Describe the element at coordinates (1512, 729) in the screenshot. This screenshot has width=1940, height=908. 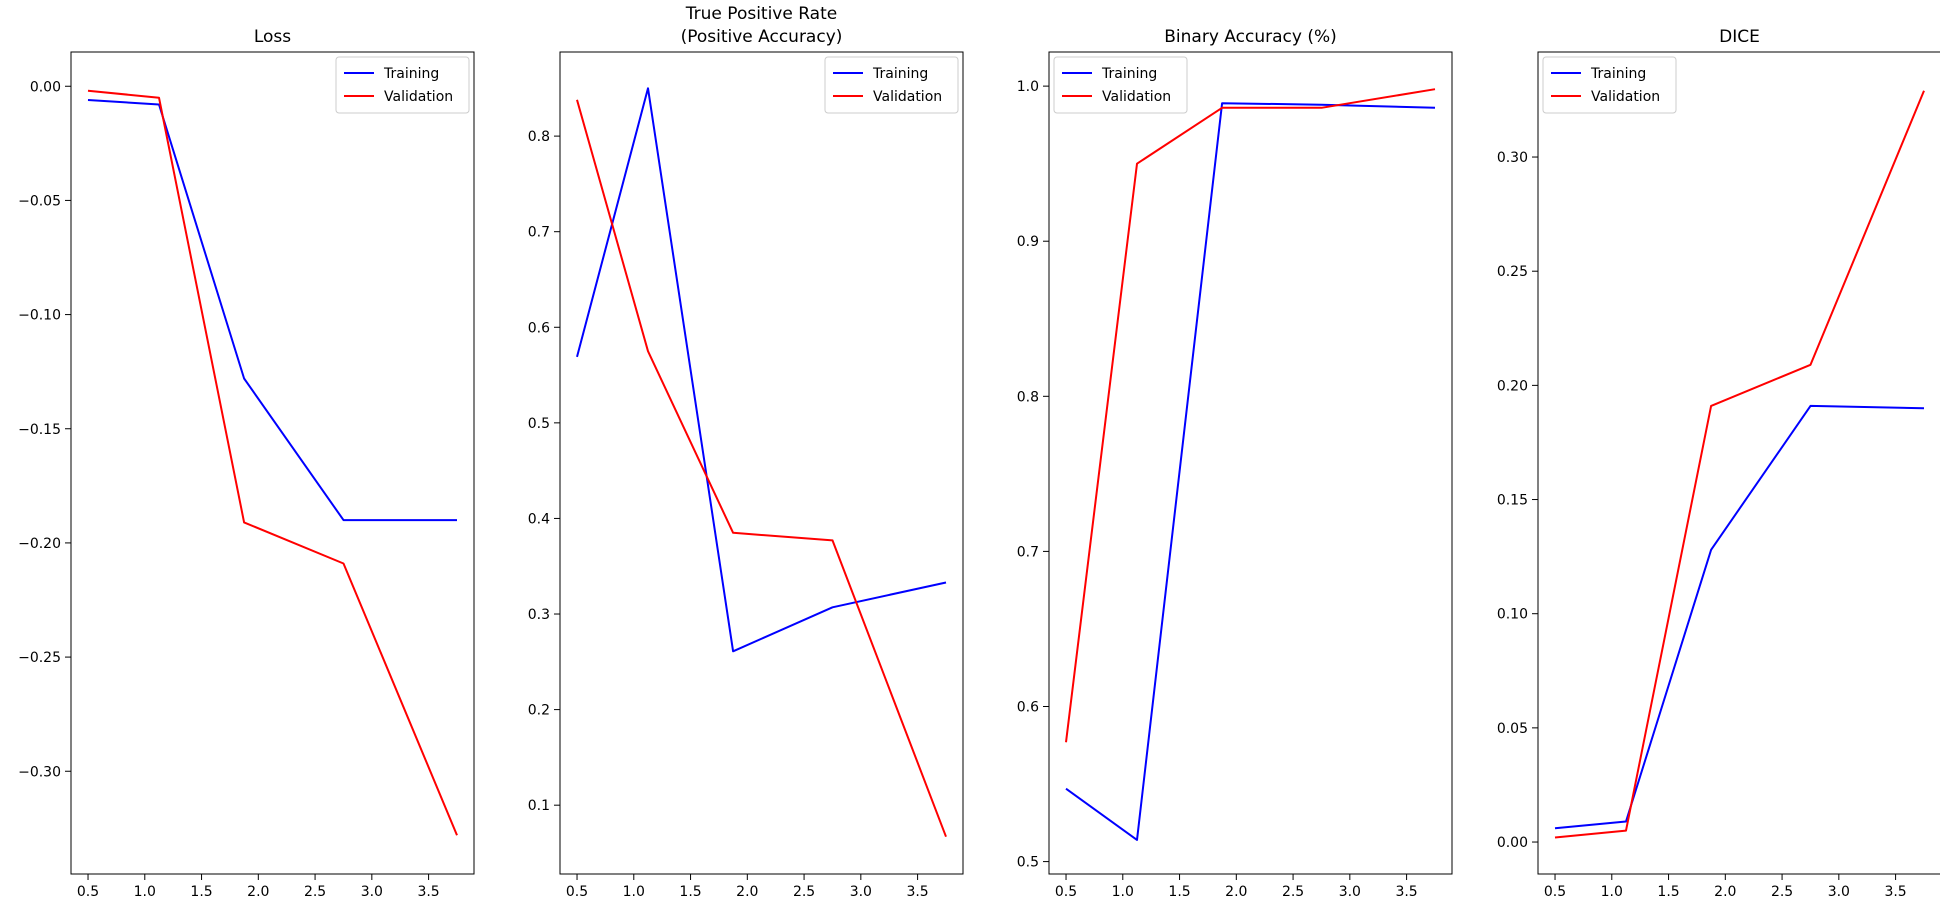
I see `y-tick-label: 0.05` at that location.